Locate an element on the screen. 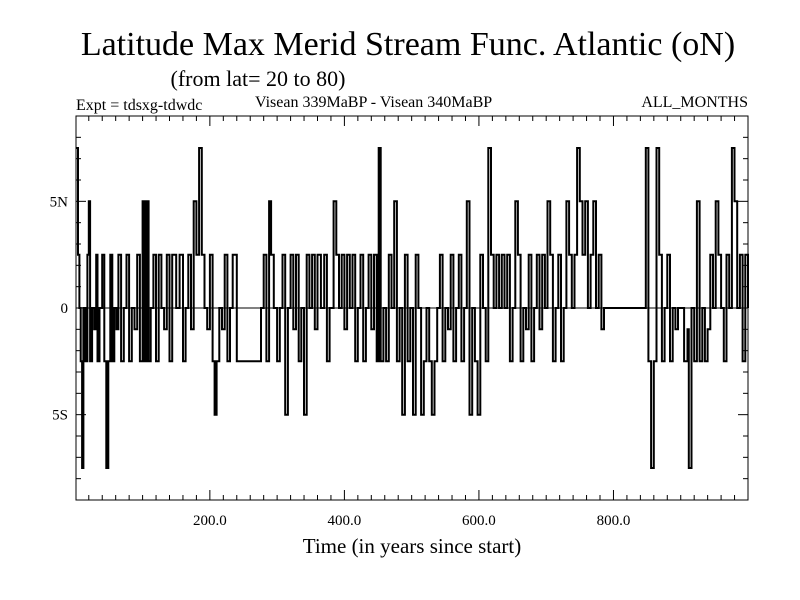 This screenshot has width=800, height=600. x-tick-label: 600.0 is located at coordinates (479, 521).